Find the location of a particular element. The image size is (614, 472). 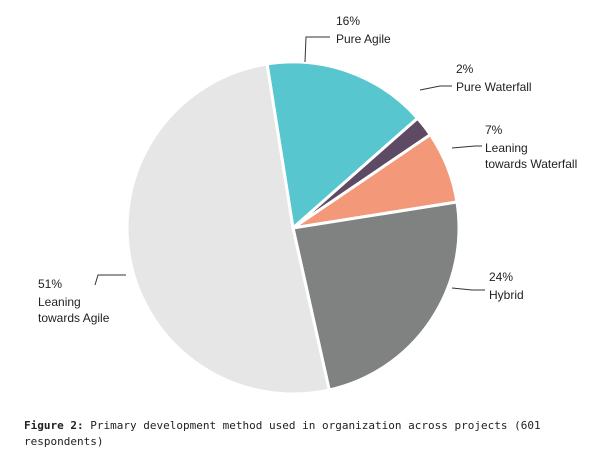

slice-label-pure-waterfall-value: 2% is located at coordinates (465, 69).